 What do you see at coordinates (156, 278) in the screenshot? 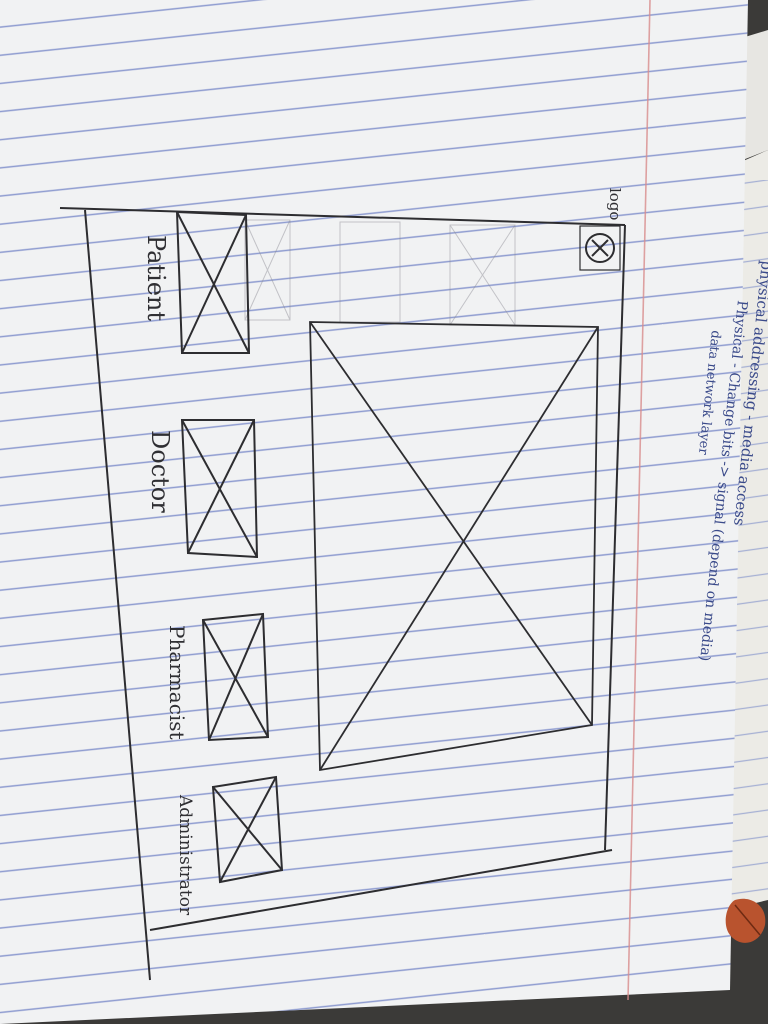
I see `patient-label: Patient` at bounding box center [156, 278].